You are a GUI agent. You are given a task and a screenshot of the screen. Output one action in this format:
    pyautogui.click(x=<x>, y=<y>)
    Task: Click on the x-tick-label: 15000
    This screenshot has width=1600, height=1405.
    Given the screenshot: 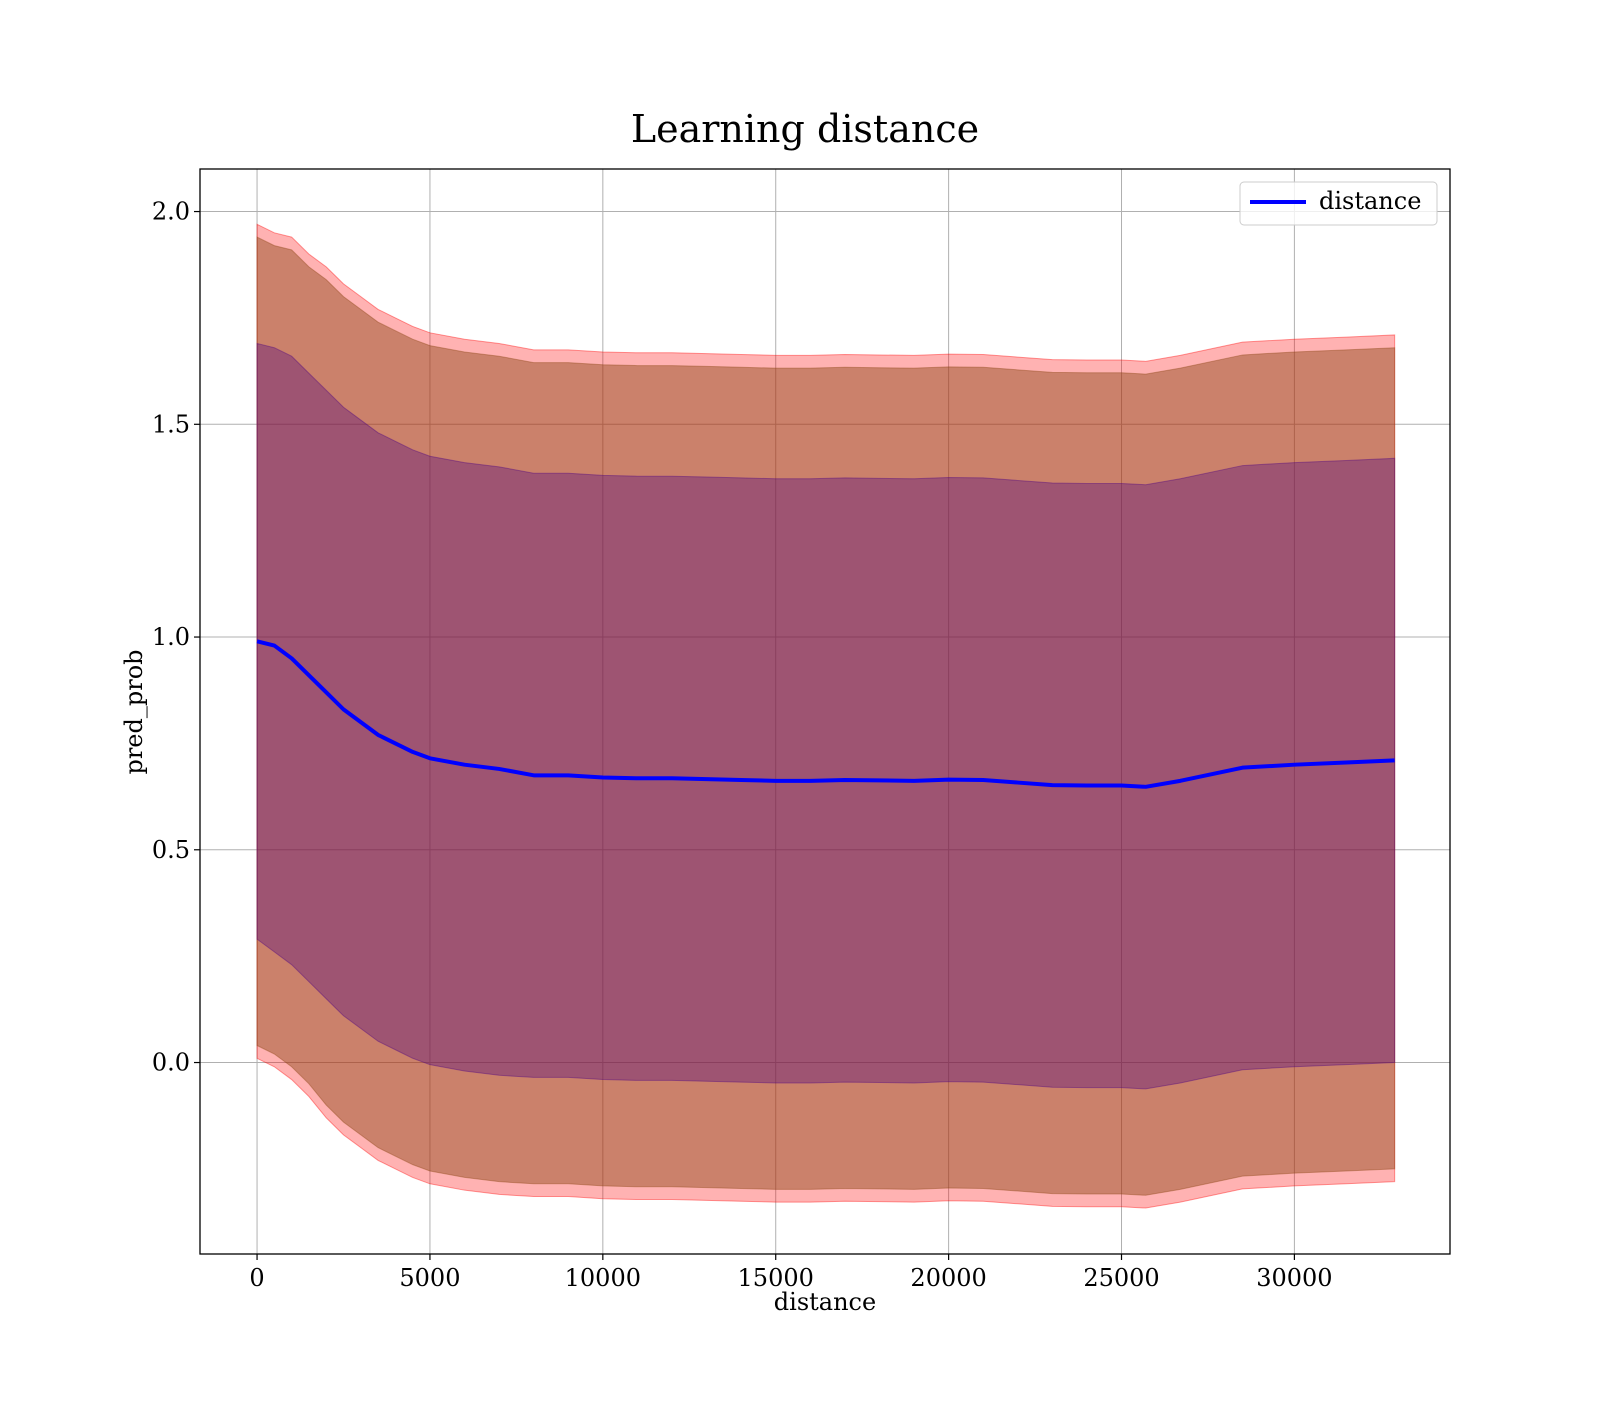 What is the action you would take?
    pyautogui.click(x=776, y=1278)
    